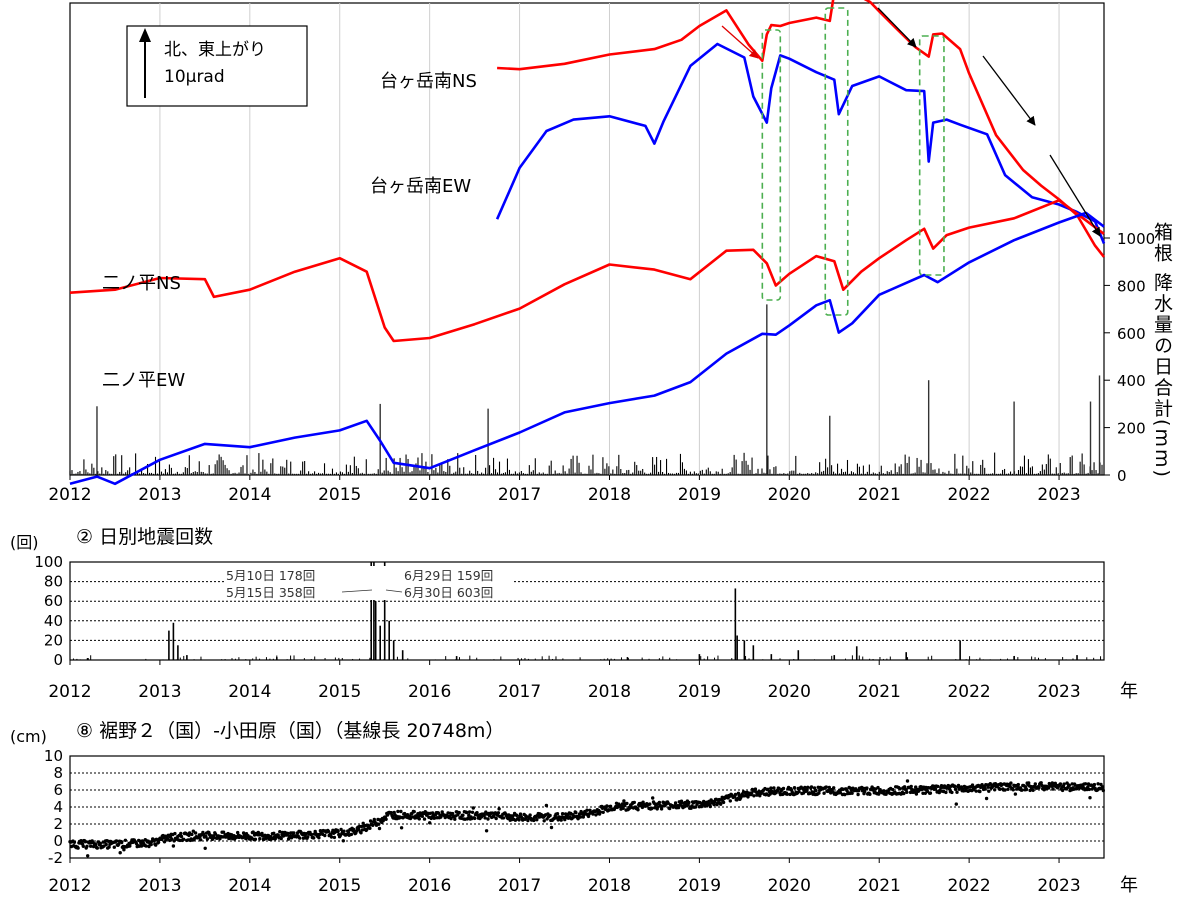 This screenshot has height=898, width=1200. I want to click on gnss-nen-label: 年, so click(1129, 885).